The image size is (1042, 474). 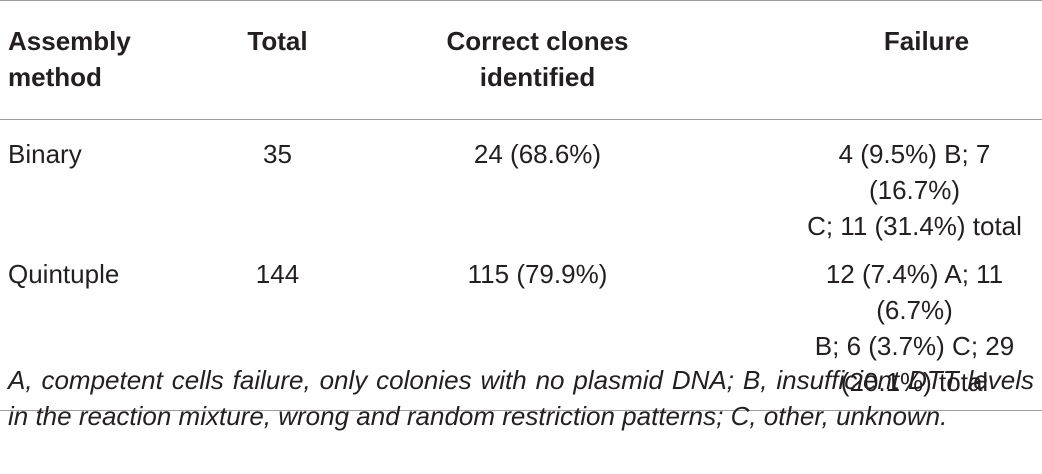 I want to click on failure-line: 4 (9.5%) B; 7 (16.7%), so click(x=914, y=172).